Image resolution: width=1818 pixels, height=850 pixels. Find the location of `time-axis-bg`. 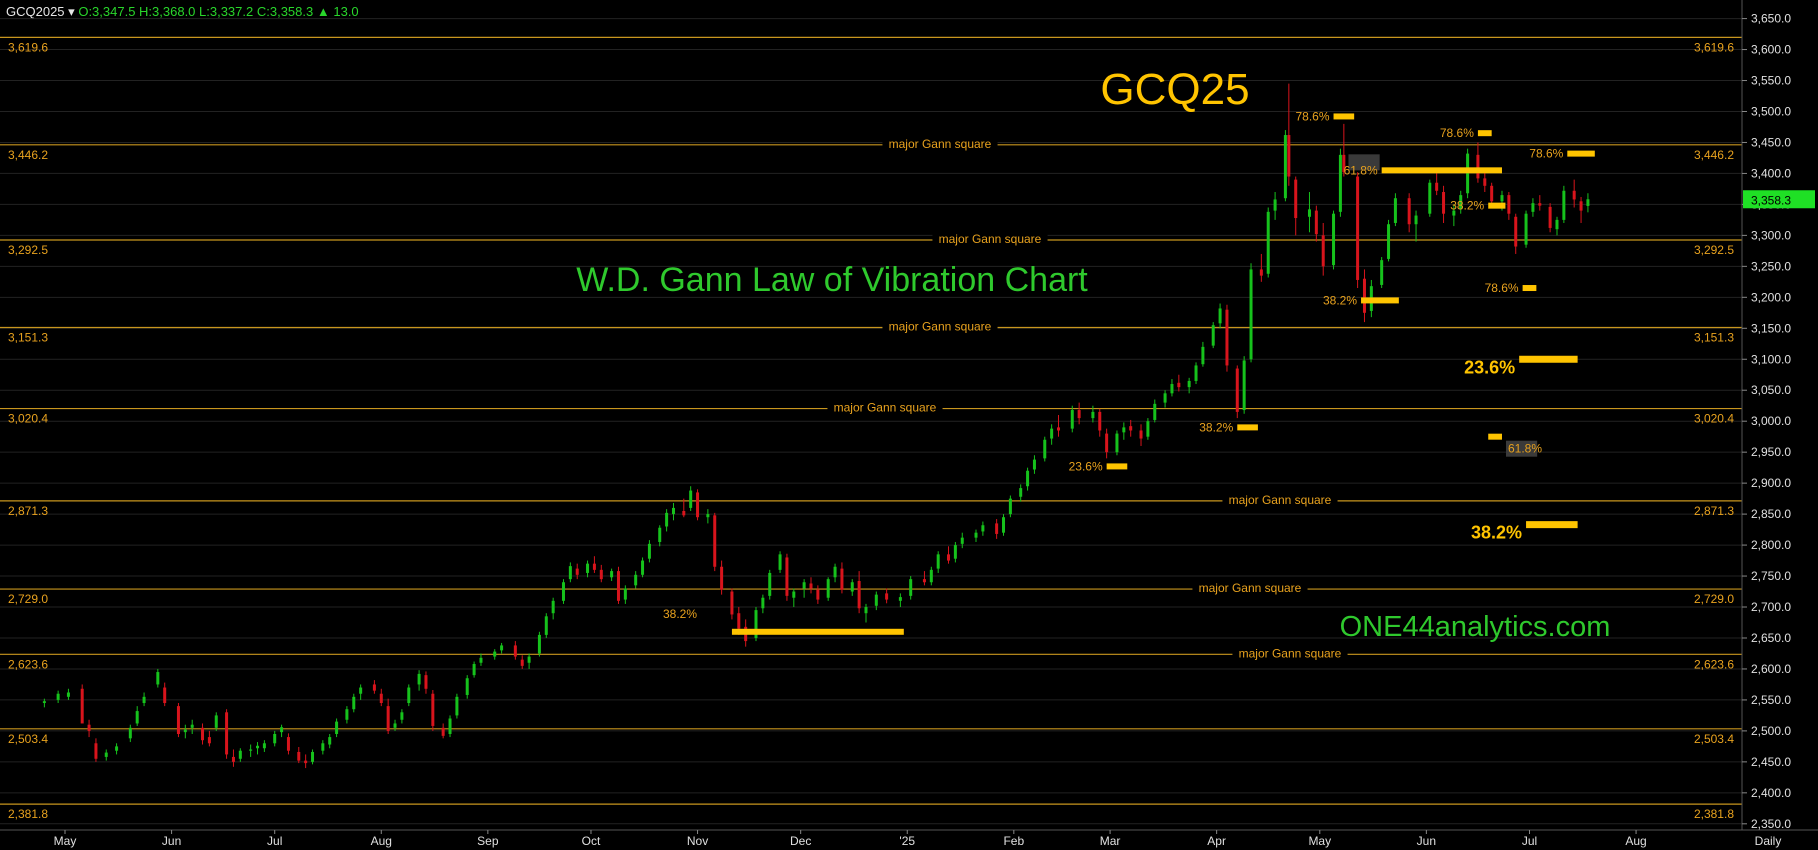

time-axis-bg is located at coordinates (909, 840).